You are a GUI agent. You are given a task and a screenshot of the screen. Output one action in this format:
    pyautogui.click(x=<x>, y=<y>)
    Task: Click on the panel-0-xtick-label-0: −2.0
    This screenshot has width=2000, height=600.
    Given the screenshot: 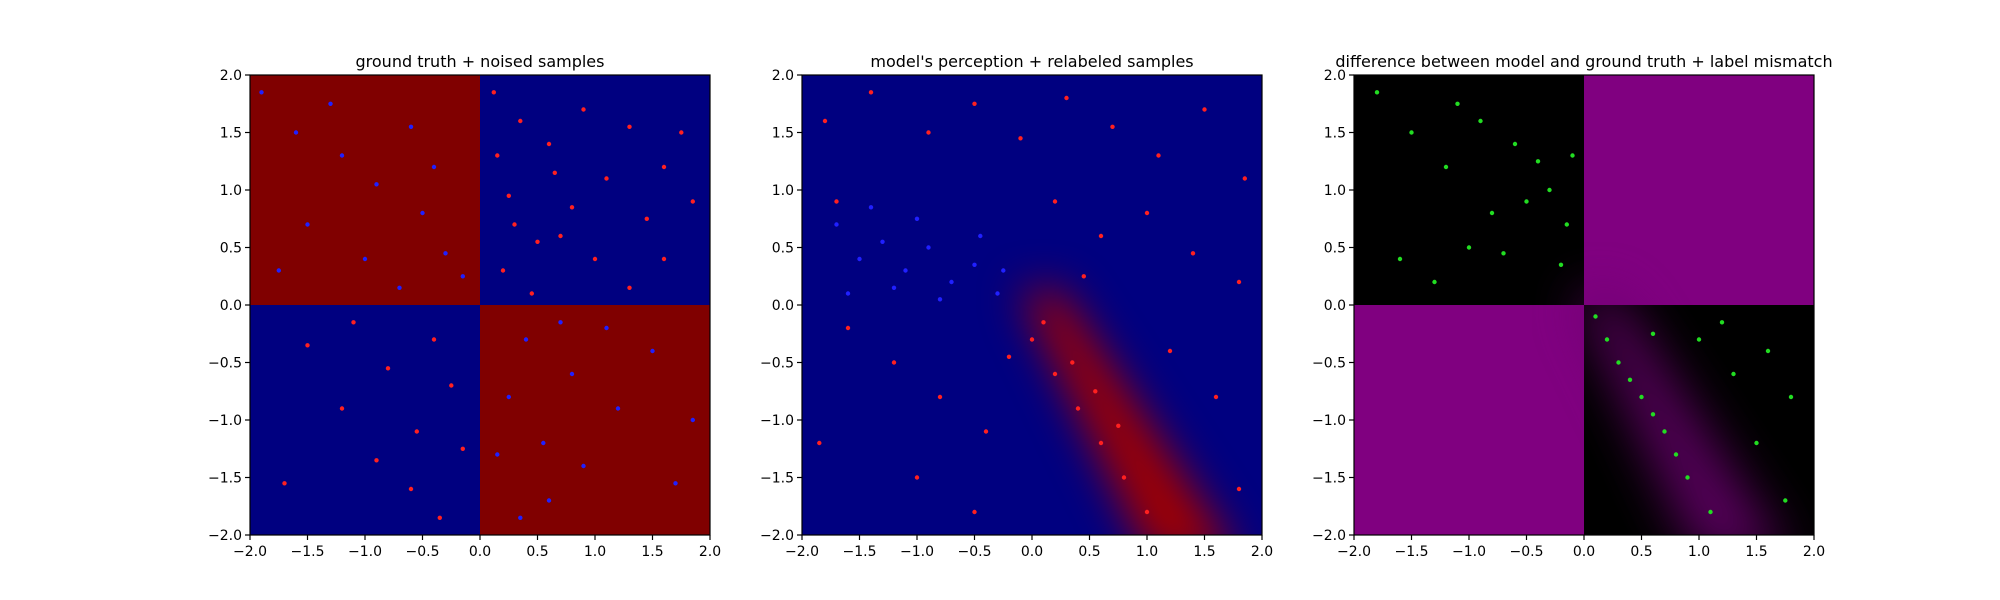 What is the action you would take?
    pyautogui.click(x=250, y=552)
    